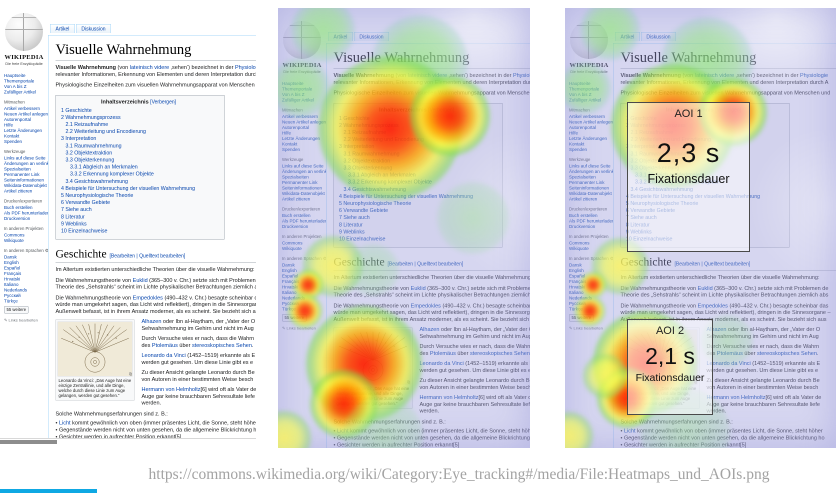 The height and width of the screenshot is (497, 836). I want to click on toc-item: 2.1 Reizaufnahme, so click(365, 132).